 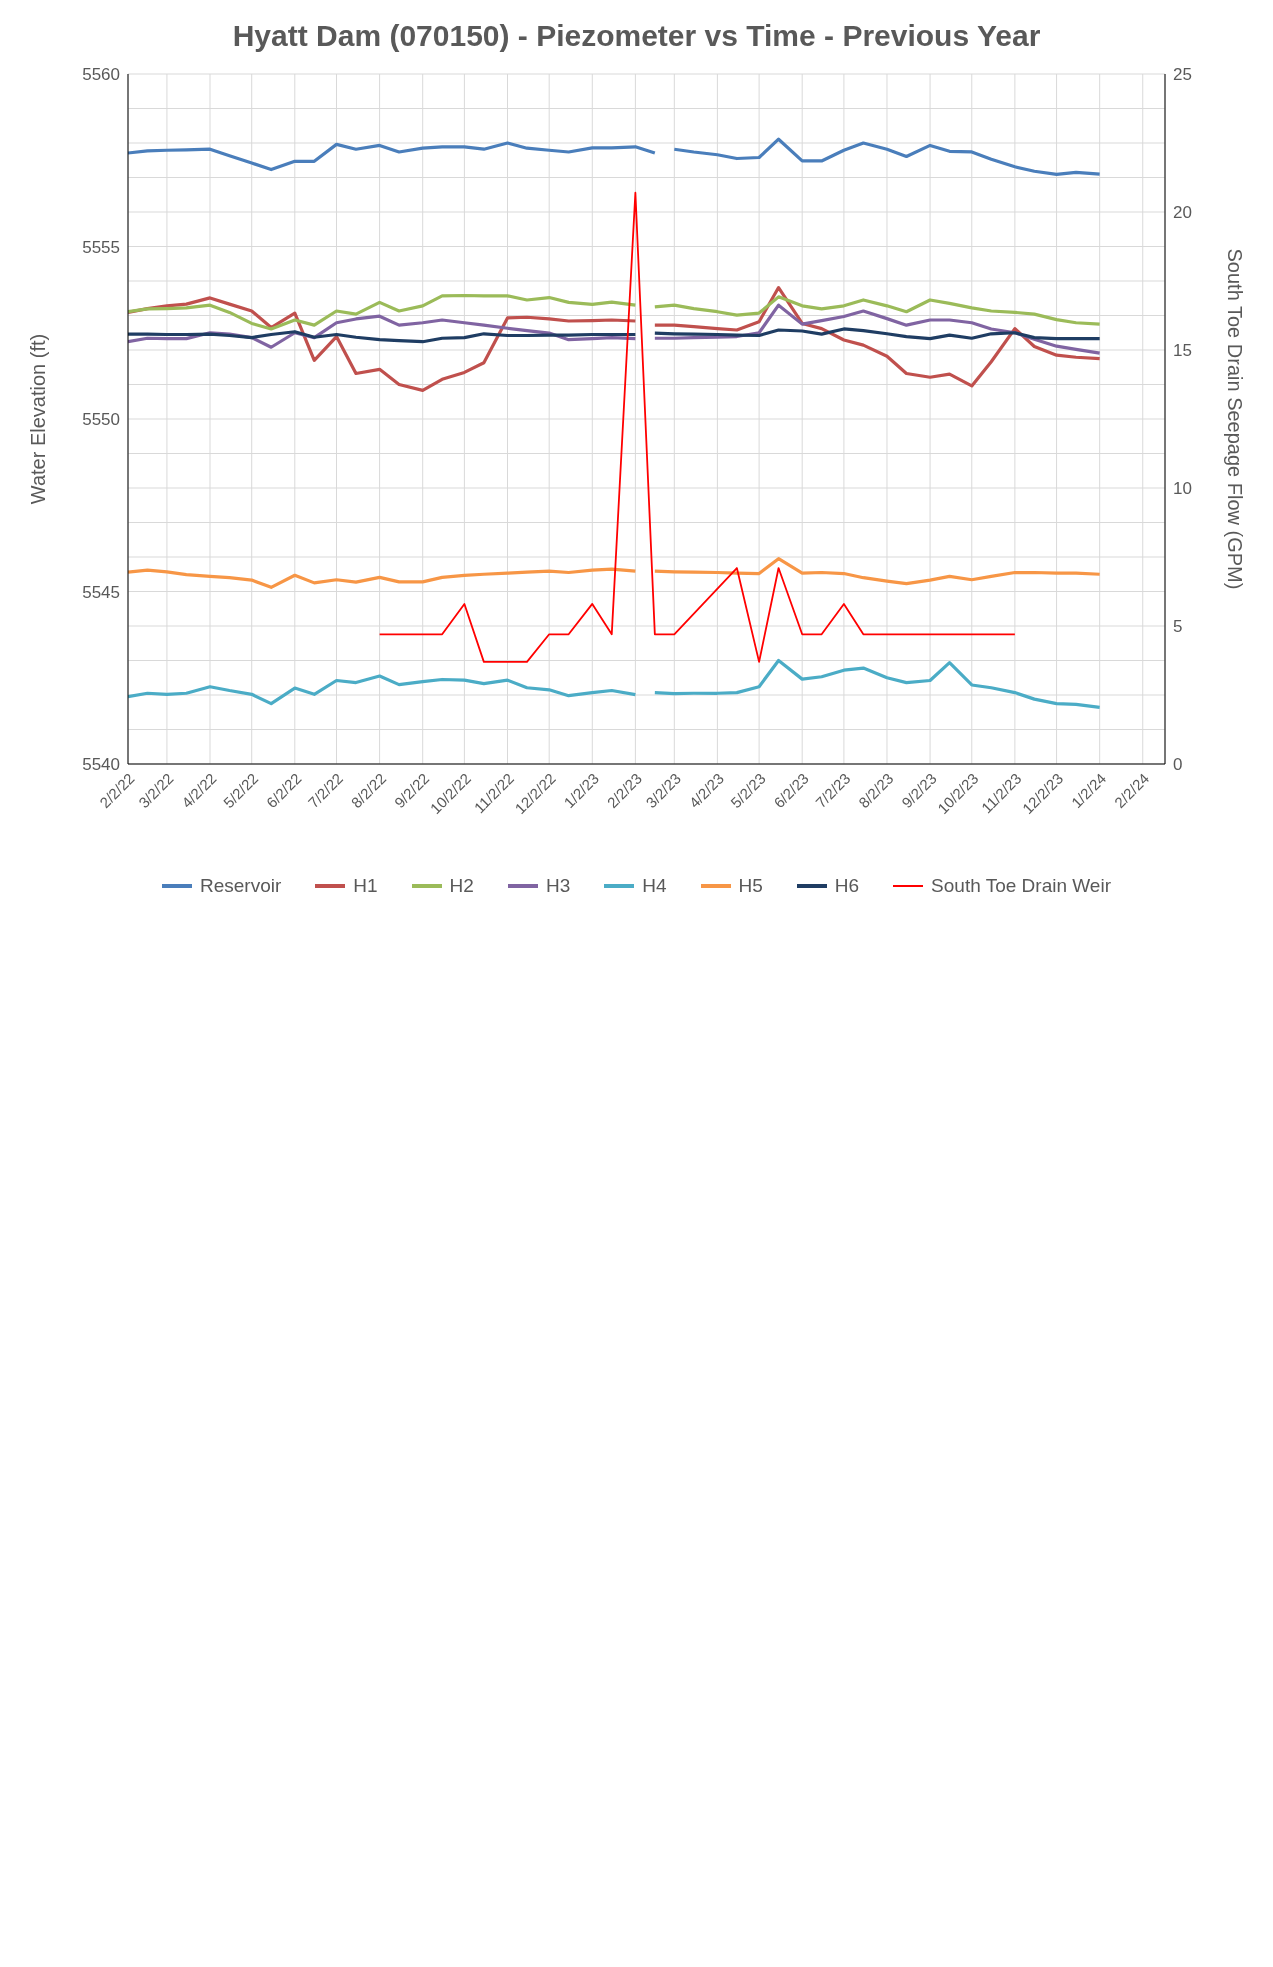 I want to click on y-tick-label: 5560, so click(x=101, y=75).